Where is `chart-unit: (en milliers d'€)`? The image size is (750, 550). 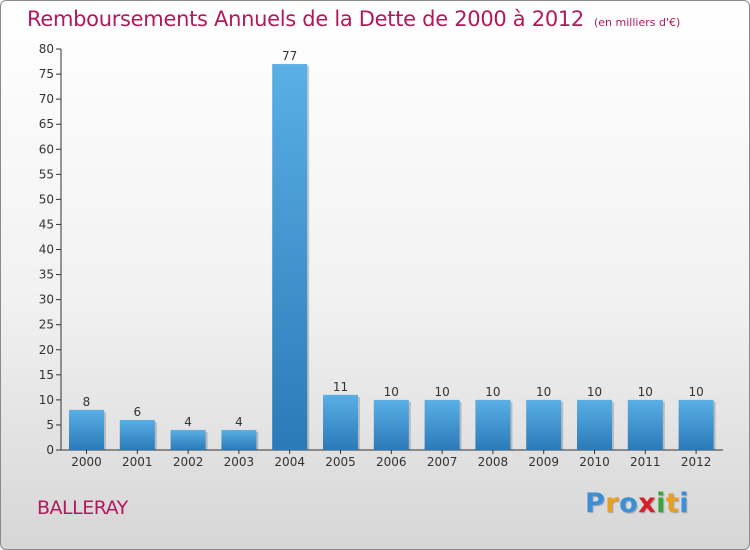 chart-unit: (en milliers d'€) is located at coordinates (637, 22).